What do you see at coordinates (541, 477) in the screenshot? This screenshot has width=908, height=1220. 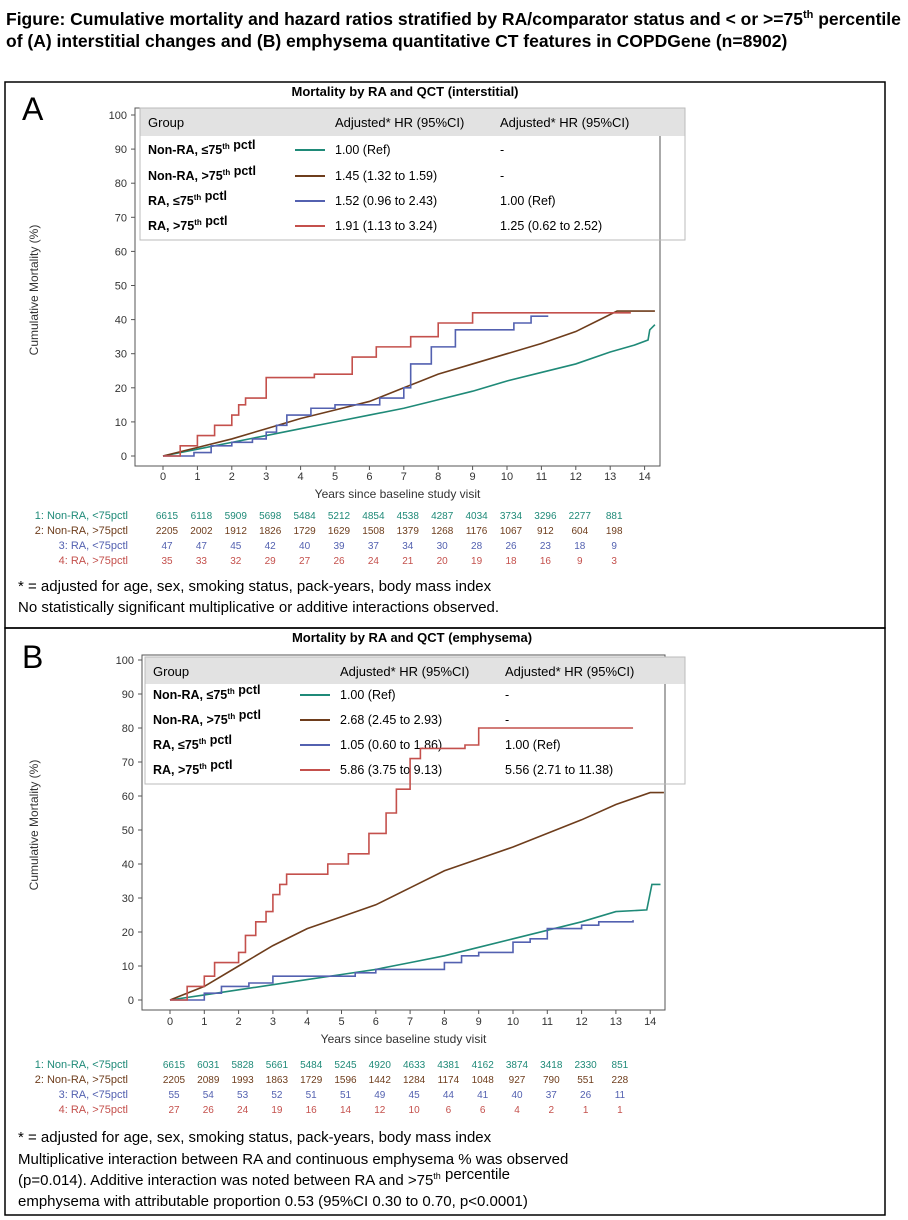 I see `x-tick-label: 11` at bounding box center [541, 477].